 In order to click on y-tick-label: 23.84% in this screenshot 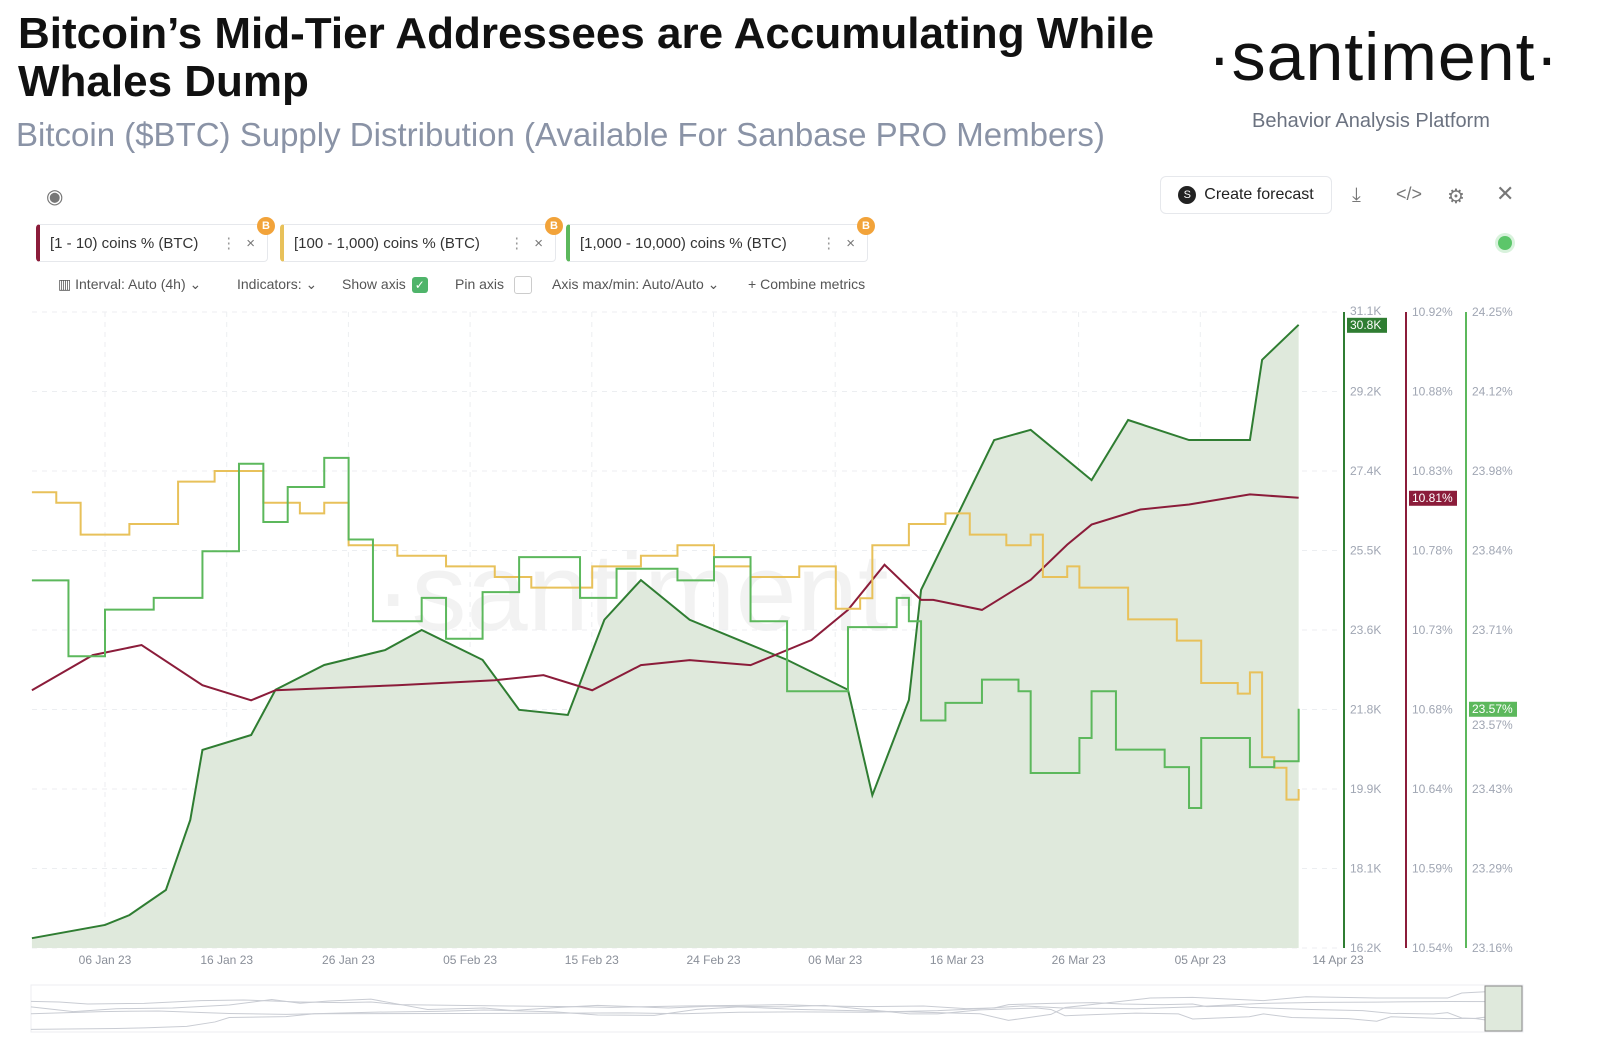, I will do `click(1492, 551)`.